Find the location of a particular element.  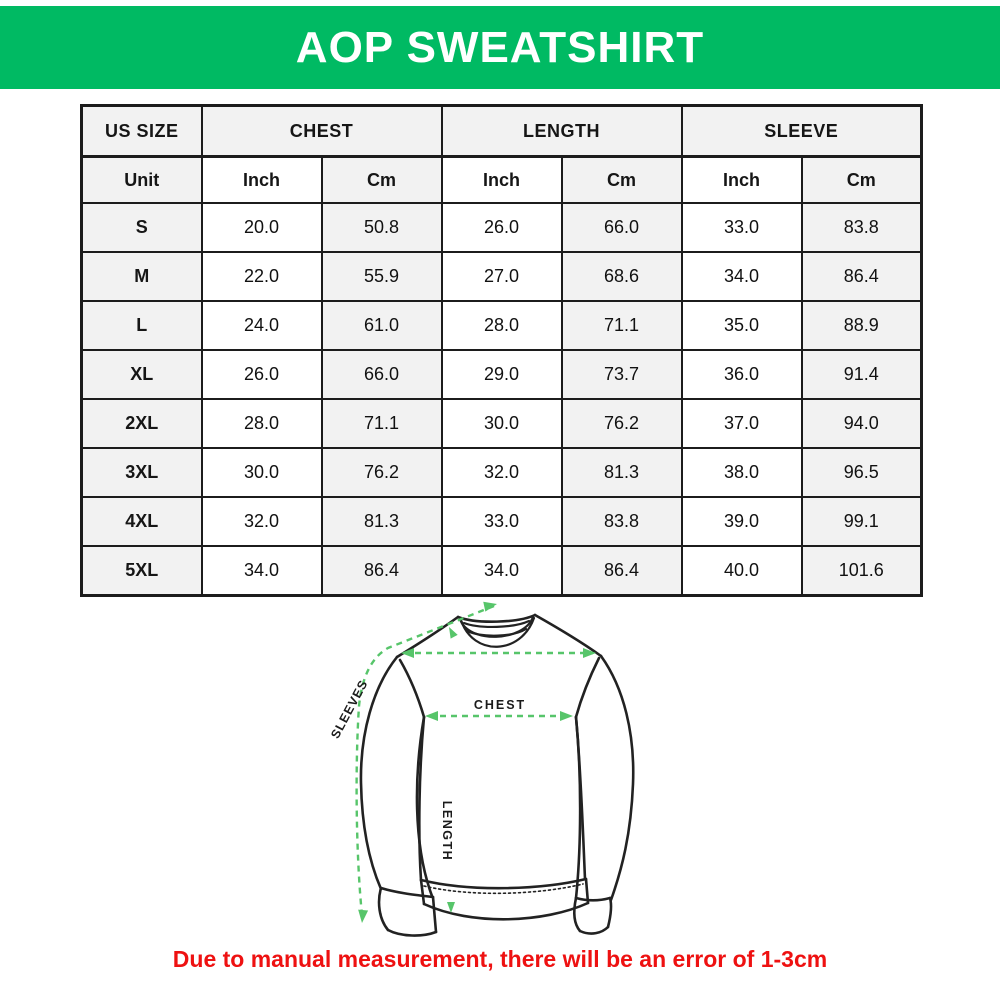

unit-header: Unit is located at coordinates (141, 179).